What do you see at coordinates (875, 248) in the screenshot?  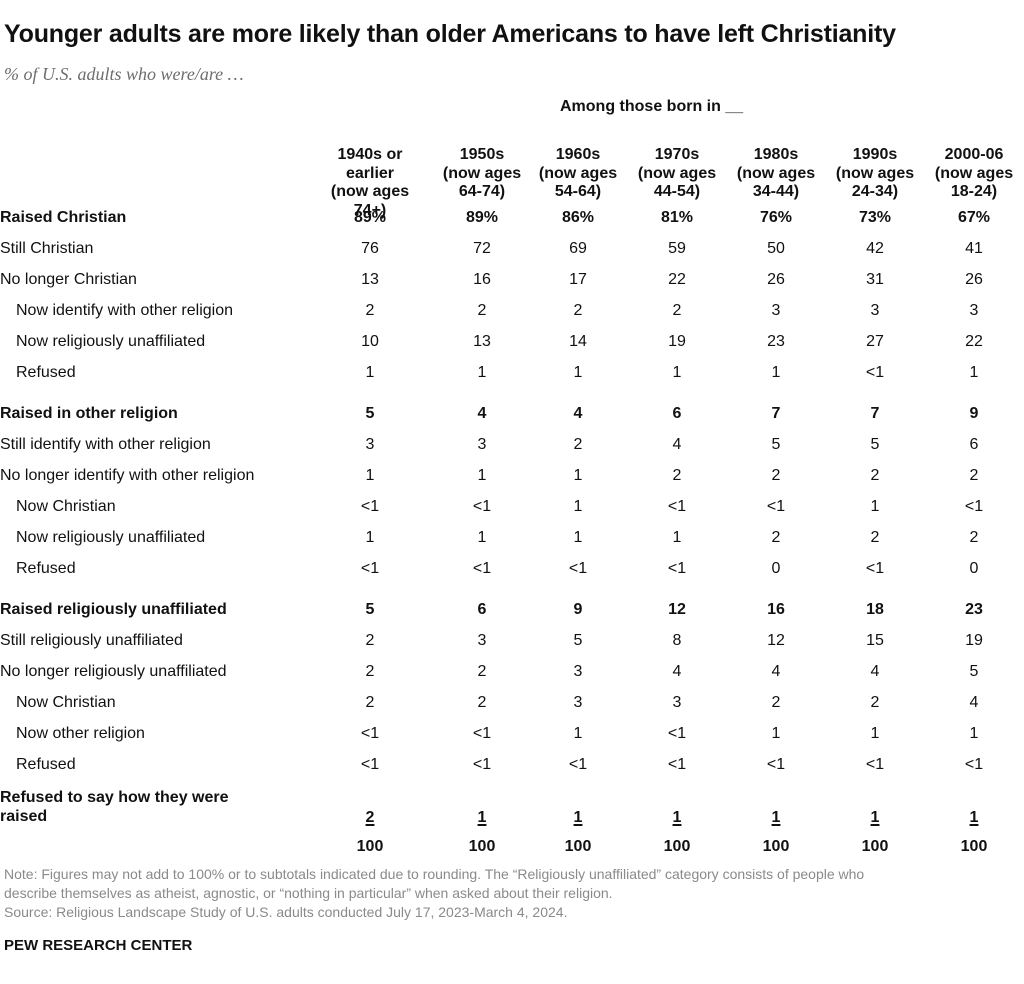 I see `table-cell: 42` at bounding box center [875, 248].